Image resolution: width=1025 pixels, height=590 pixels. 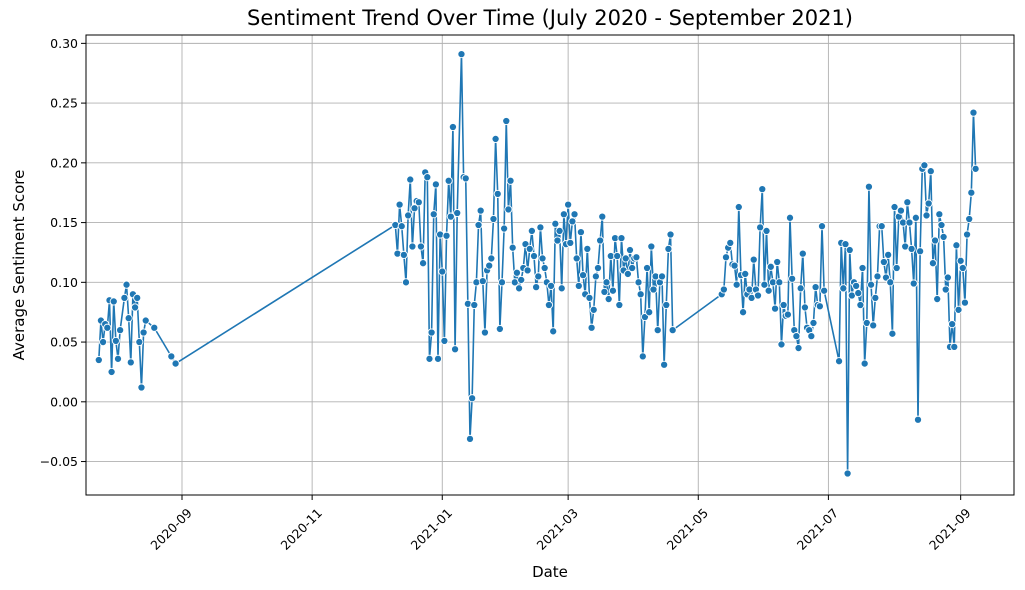 What do you see at coordinates (171, 529) in the screenshot?
I see `x-tick-label: 2020-09` at bounding box center [171, 529].